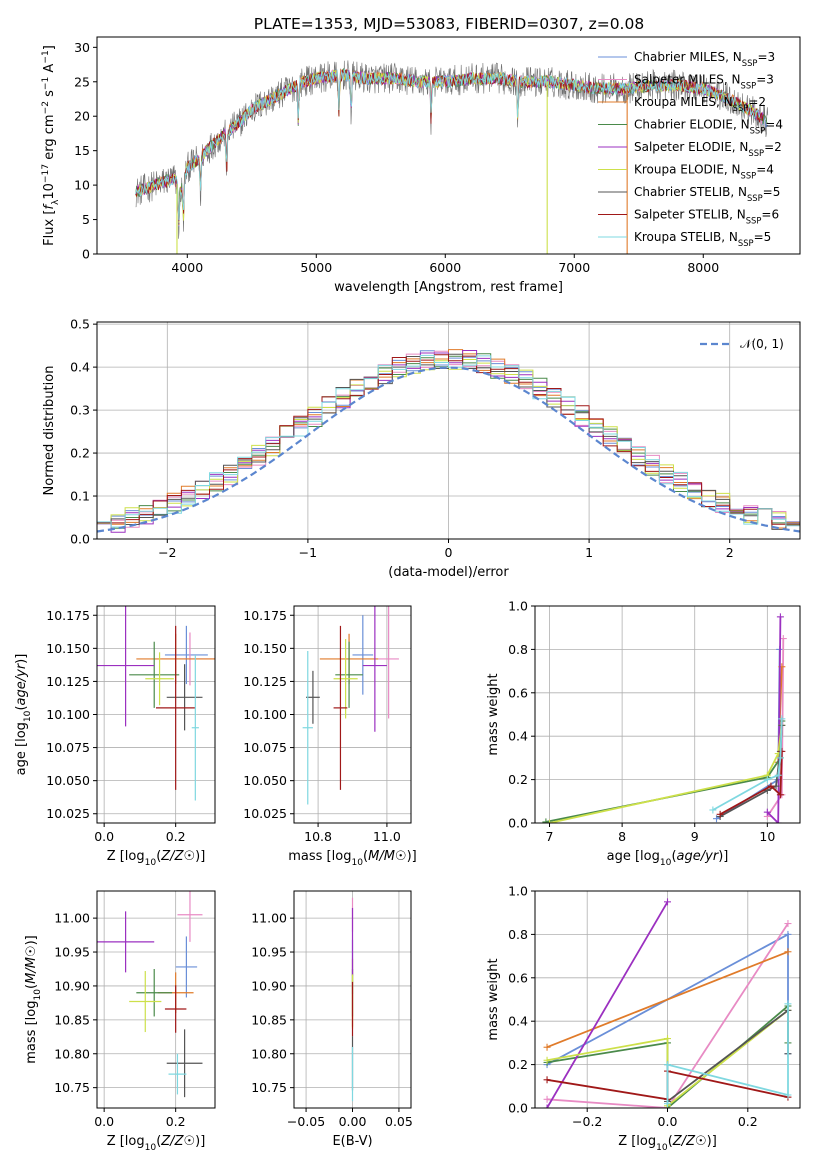 The height and width of the screenshot is (1170, 819). What do you see at coordinates (318, 836) in the screenshot?
I see `x-tick-label: 10.8` at bounding box center [318, 836].